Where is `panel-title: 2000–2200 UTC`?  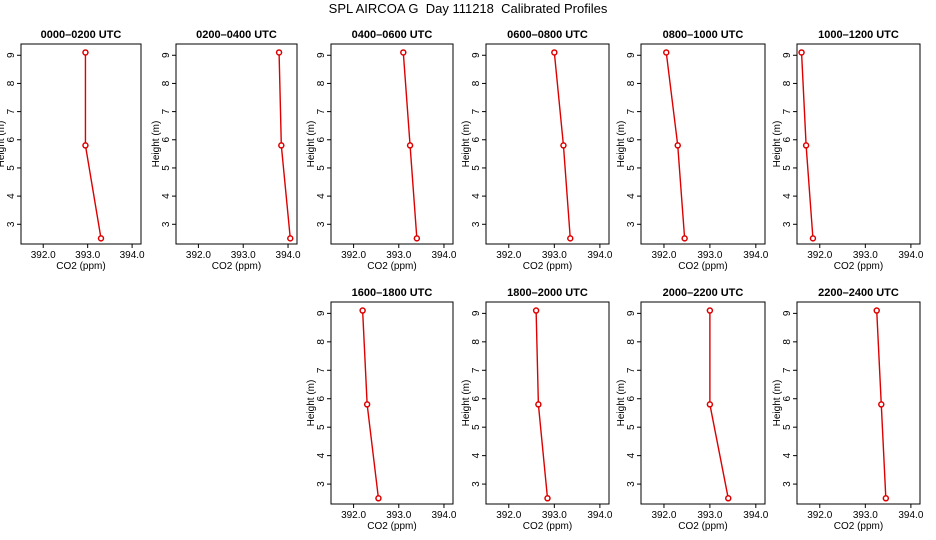
panel-title: 2000–2200 UTC is located at coordinates (703, 293).